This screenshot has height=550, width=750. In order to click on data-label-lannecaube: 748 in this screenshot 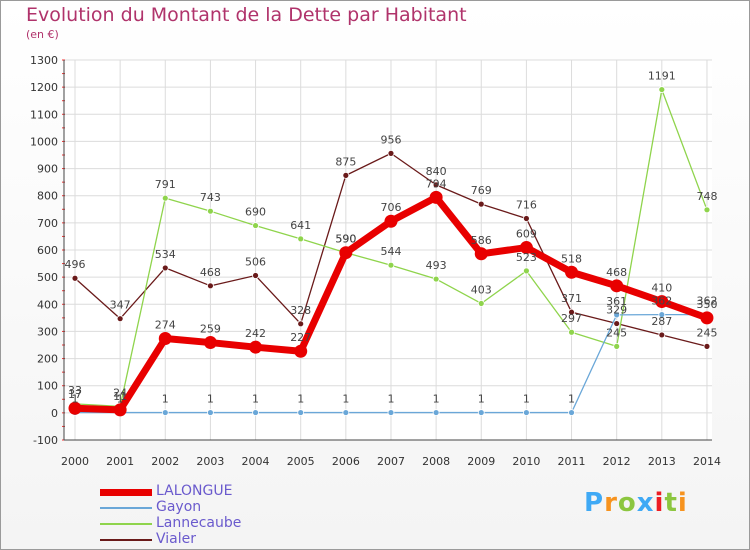, I will do `click(706, 196)`.